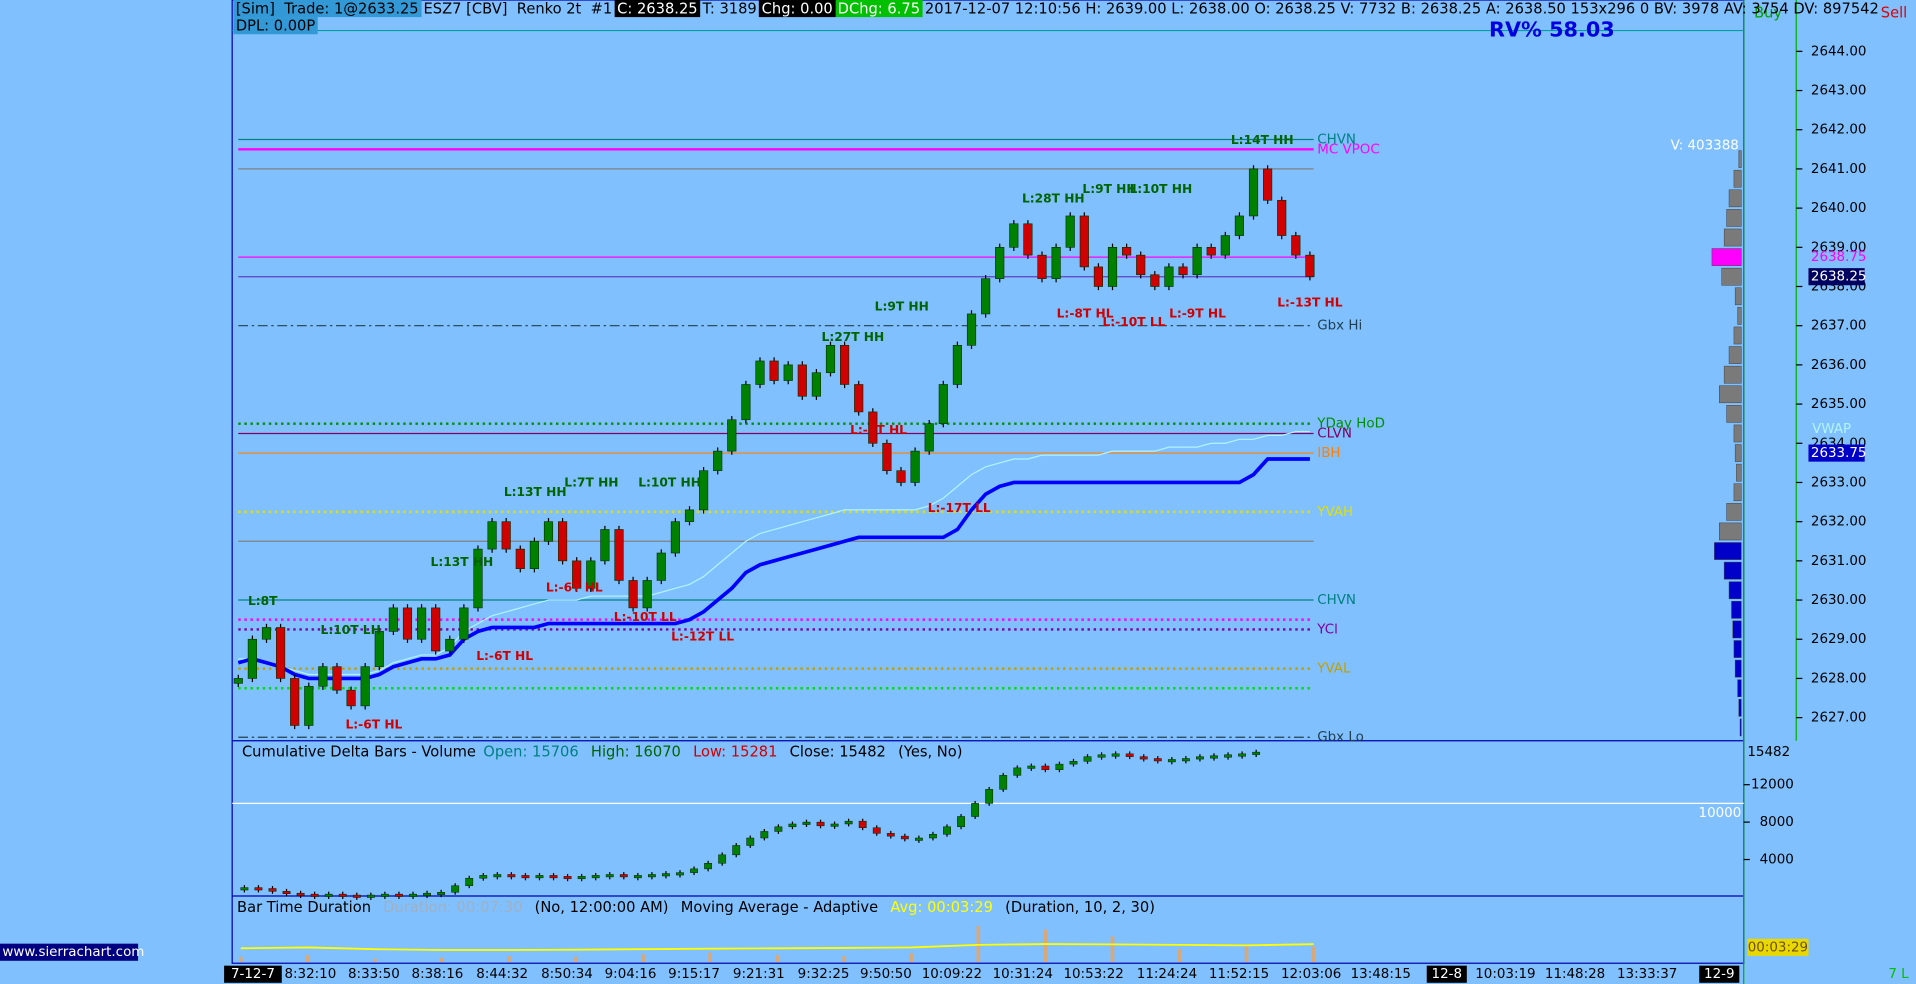 This screenshot has height=984, width=1916. Describe the element at coordinates (1167, 974) in the screenshot. I see `x-tick-label: 11:24:24` at that location.